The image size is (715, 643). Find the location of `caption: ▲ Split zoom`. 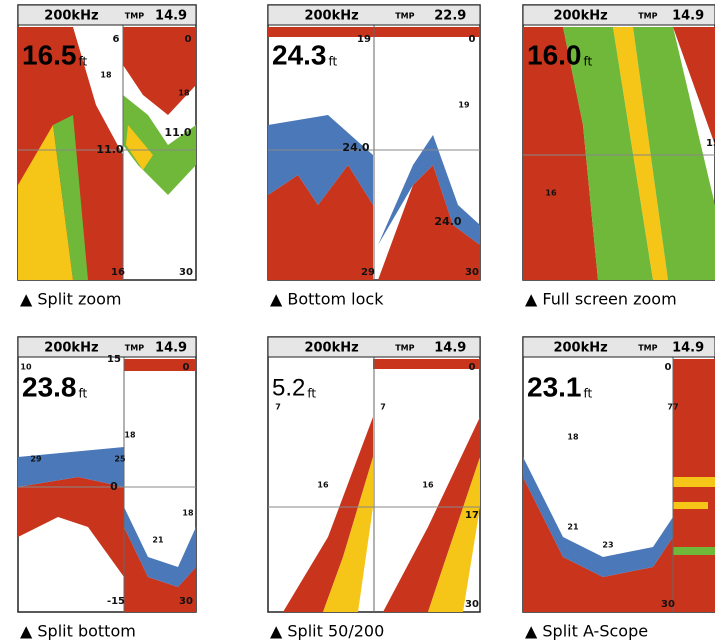

caption: ▲ Split zoom is located at coordinates (71, 299).